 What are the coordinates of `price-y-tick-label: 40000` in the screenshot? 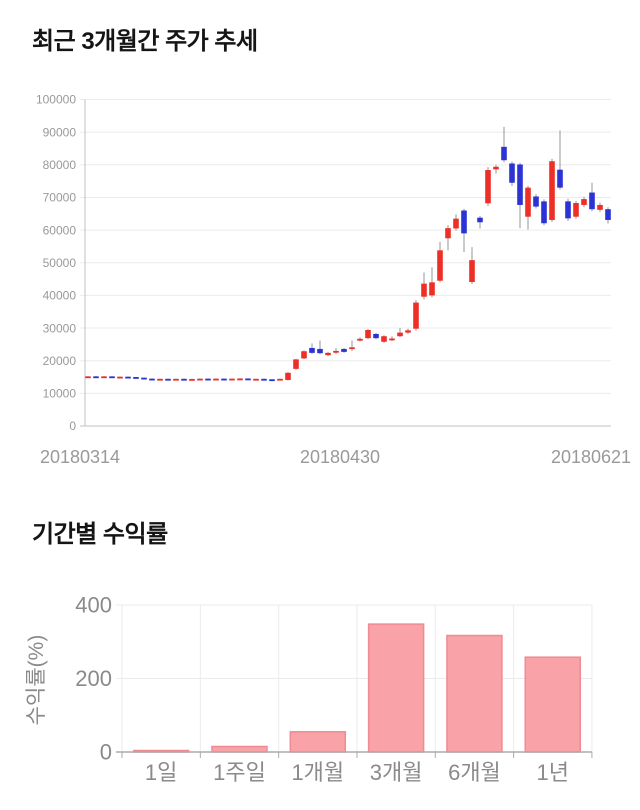 It's located at (60, 296).